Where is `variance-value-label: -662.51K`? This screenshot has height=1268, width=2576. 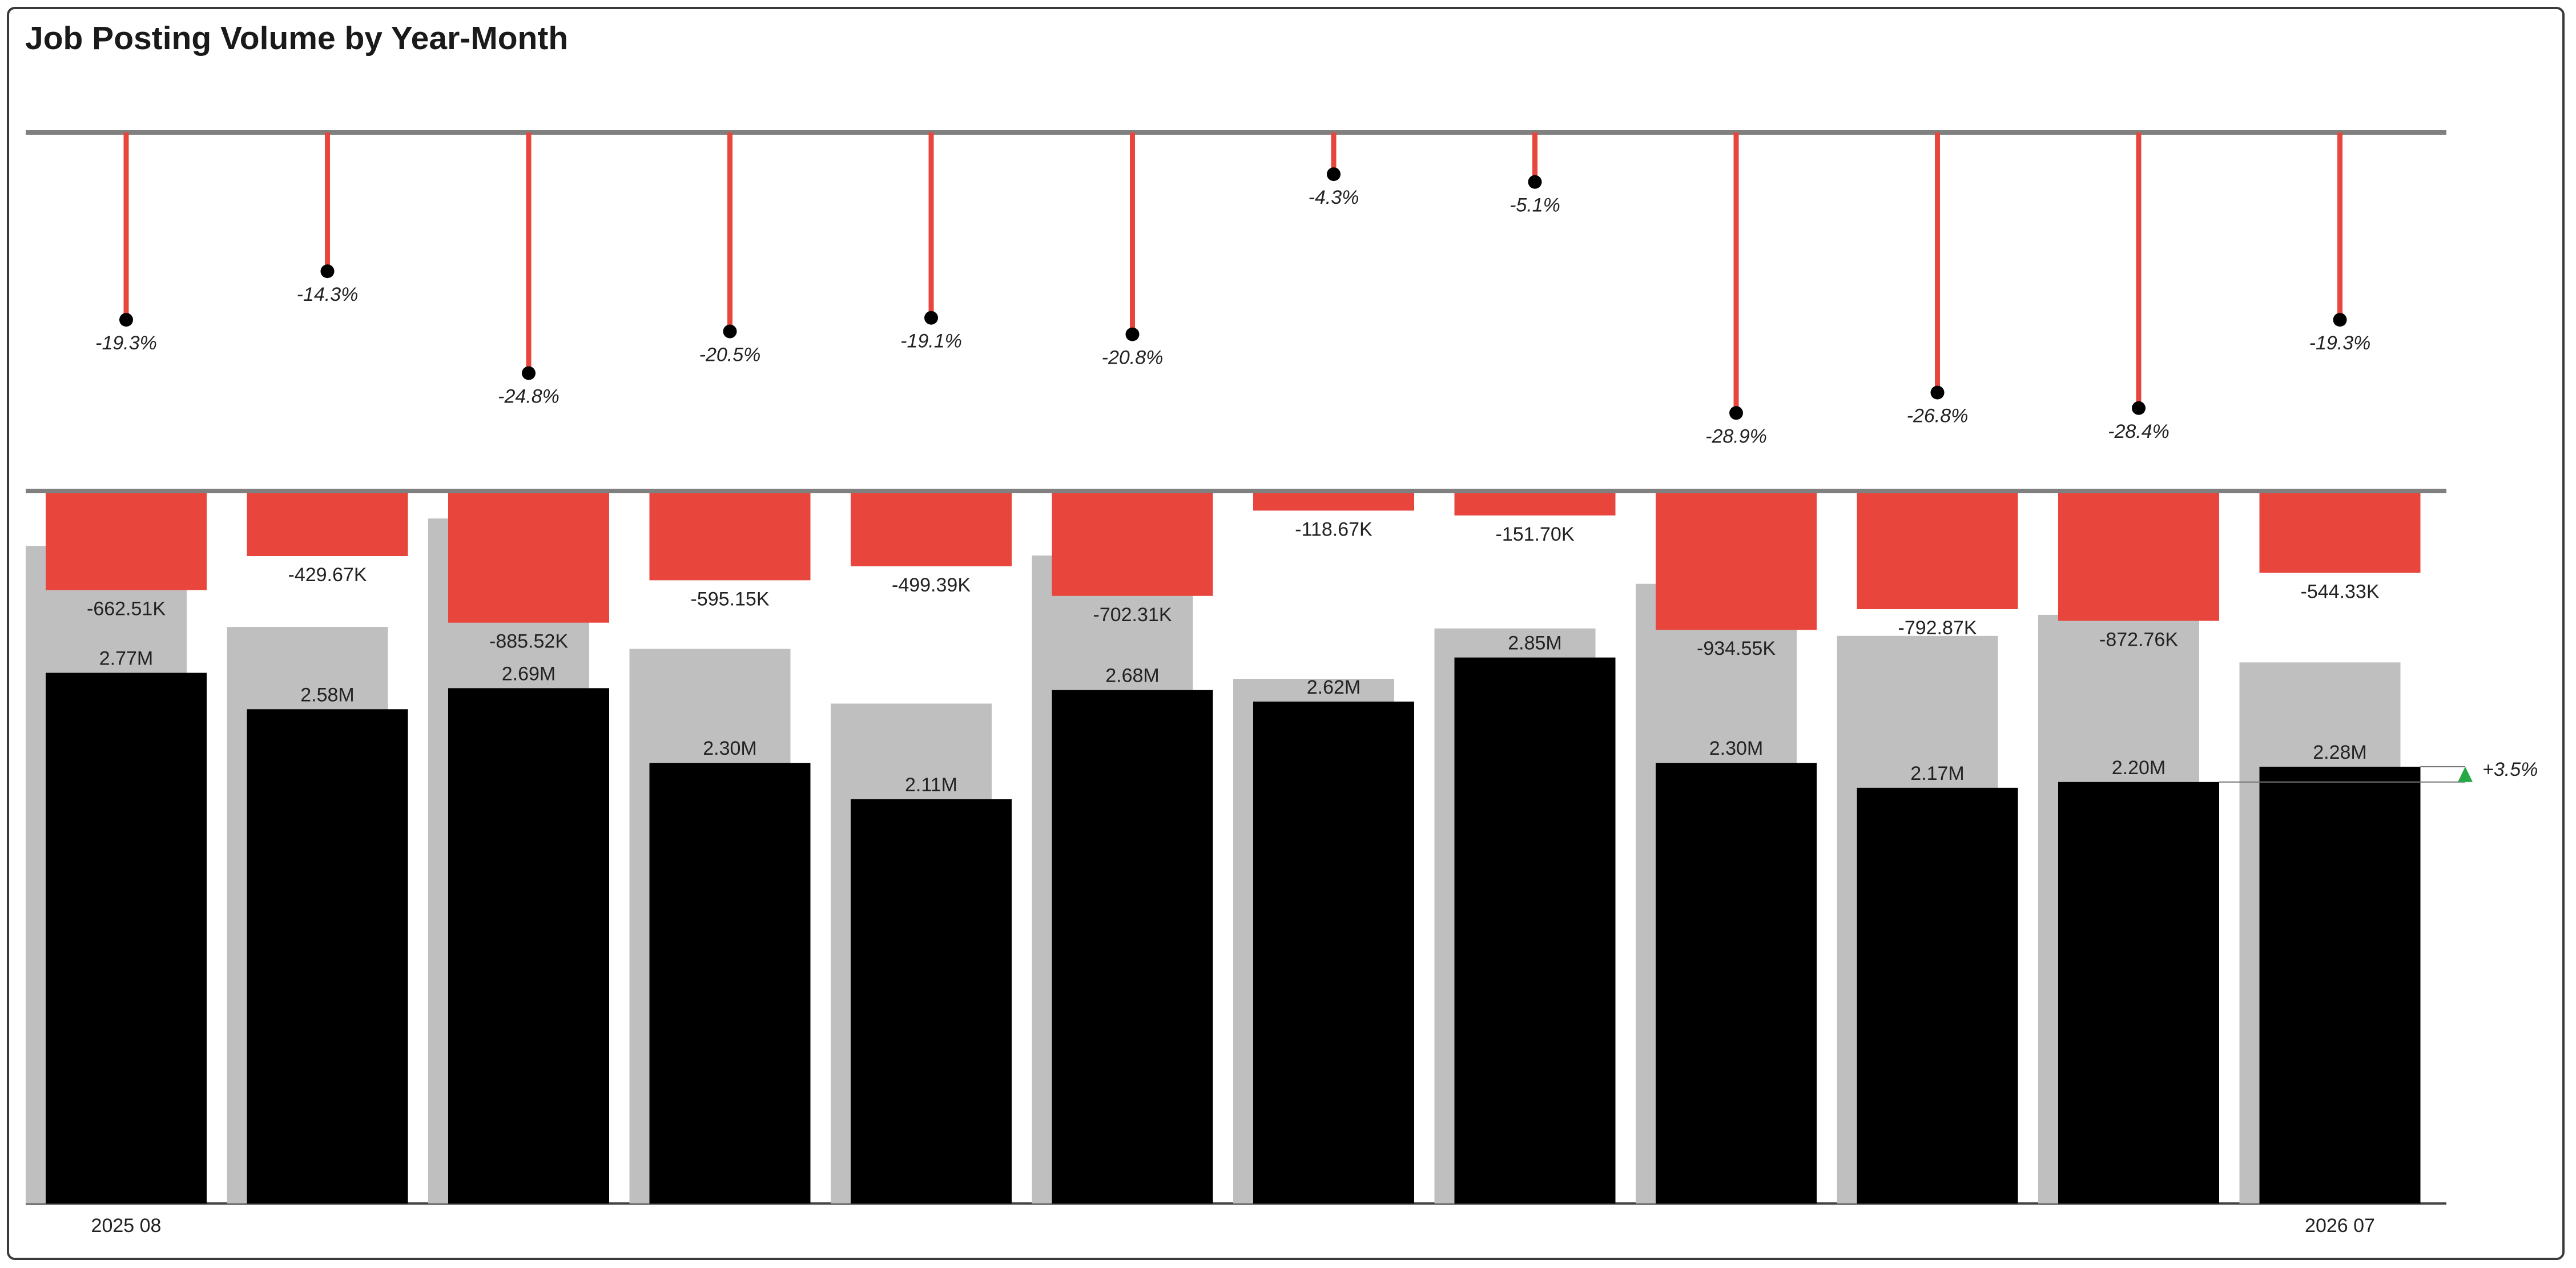
variance-value-label: -662.51K is located at coordinates (126, 609).